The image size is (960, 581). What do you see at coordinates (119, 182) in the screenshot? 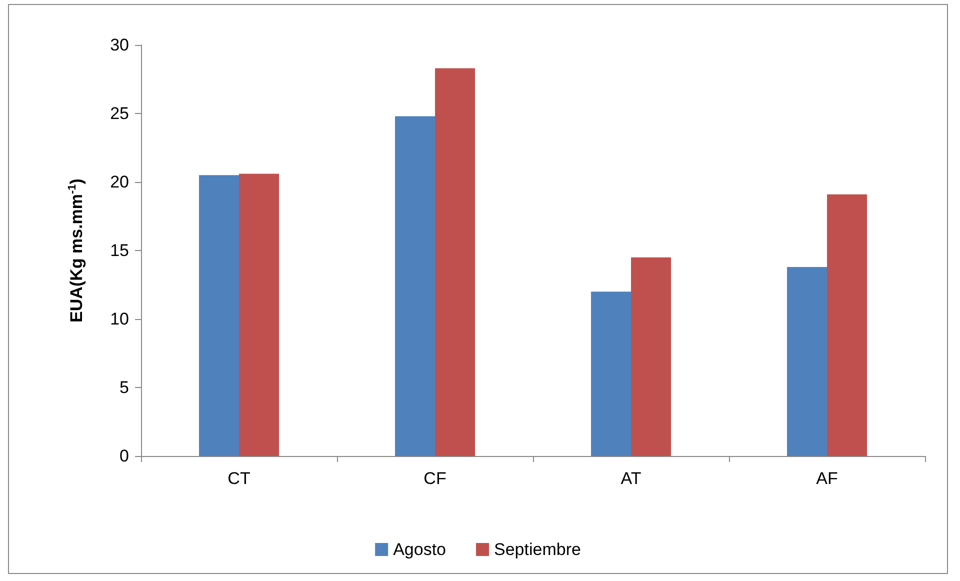
I see `y-tick-label: 20` at bounding box center [119, 182].